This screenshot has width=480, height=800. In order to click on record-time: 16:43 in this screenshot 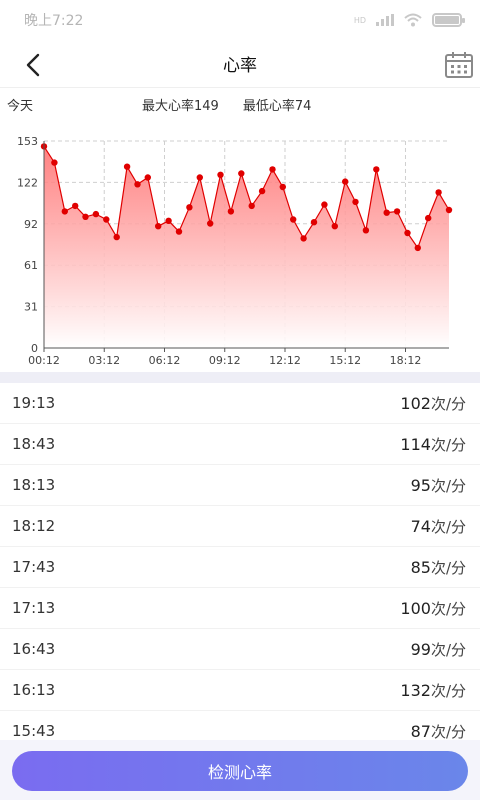, I will do `click(34, 649)`.